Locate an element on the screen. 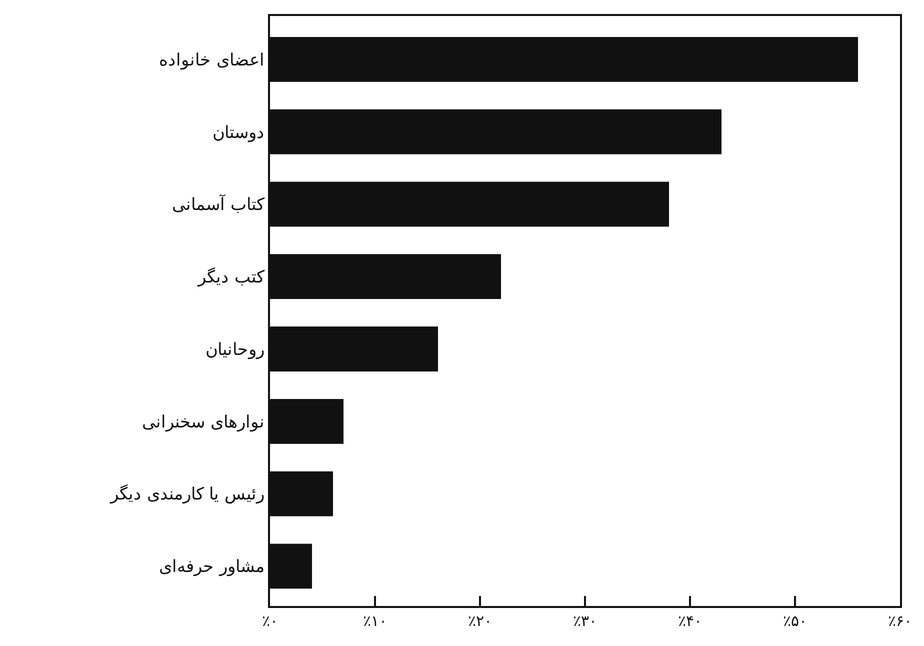  x-tick-label: ٪۲۰ is located at coordinates (480, 621).